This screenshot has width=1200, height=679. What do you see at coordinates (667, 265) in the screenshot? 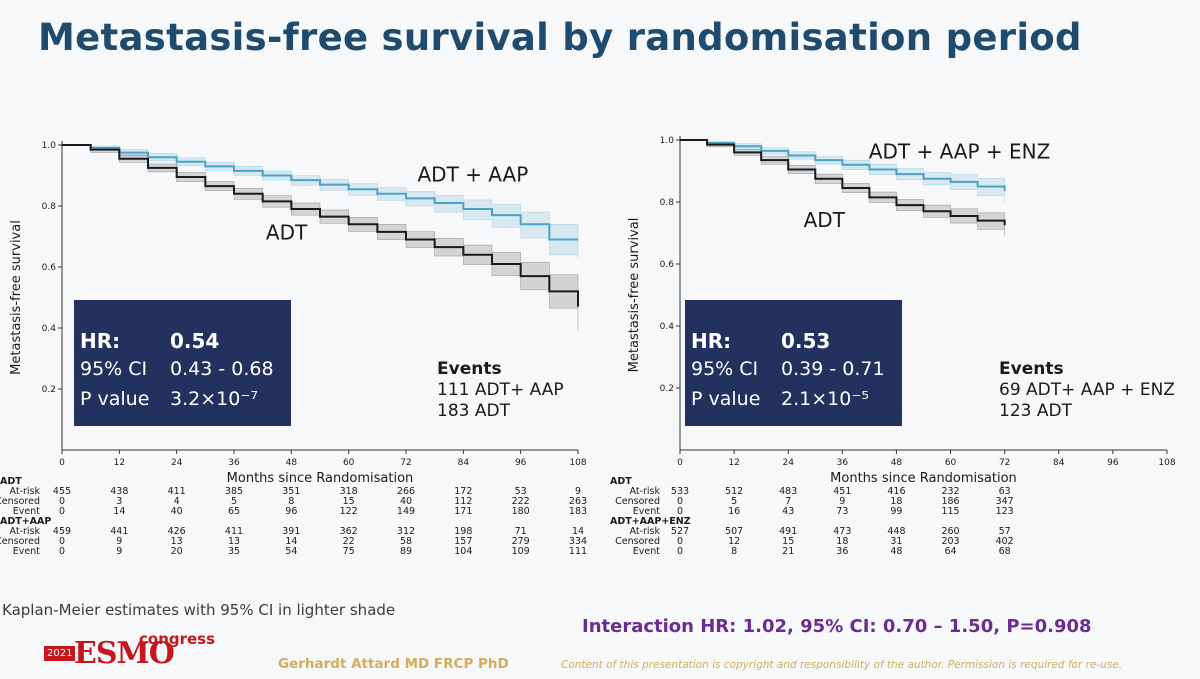
I see `y-tick-label: 0.6` at bounding box center [667, 265].